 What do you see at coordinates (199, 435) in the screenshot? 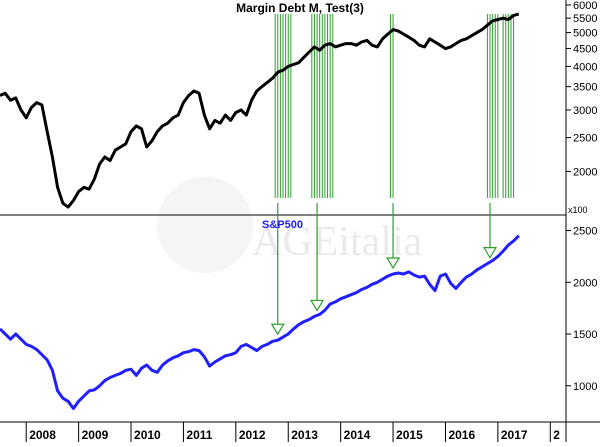
I see `x-year-label: 2011` at bounding box center [199, 435].